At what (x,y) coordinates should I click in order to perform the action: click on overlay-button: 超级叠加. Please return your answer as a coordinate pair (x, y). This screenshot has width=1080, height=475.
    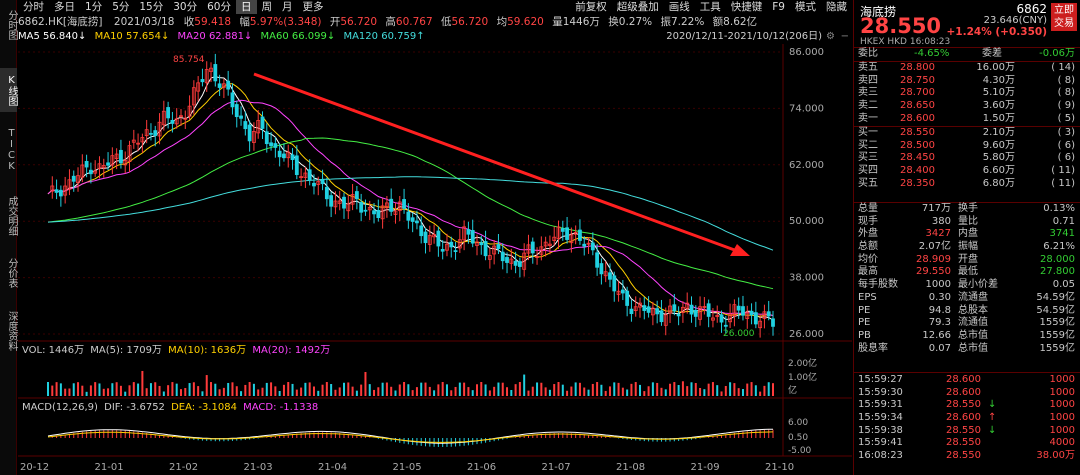
    Looking at the image, I should click on (637, 7).